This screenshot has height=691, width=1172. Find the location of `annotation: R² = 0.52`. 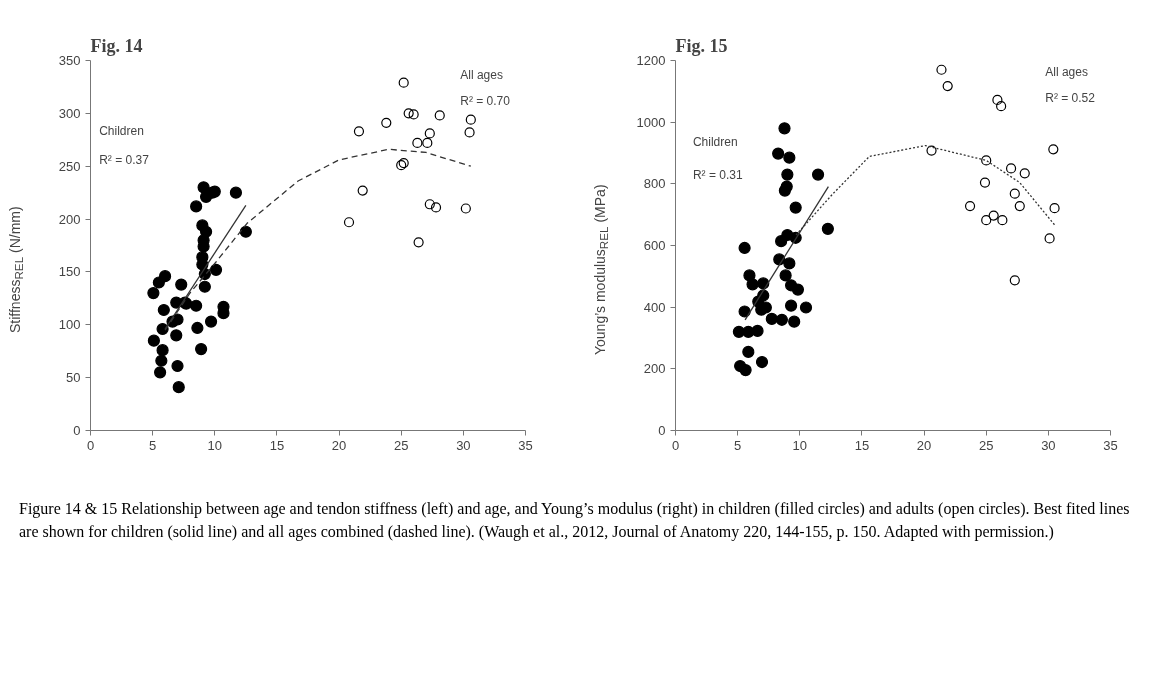

annotation: R² = 0.52 is located at coordinates (1070, 97).